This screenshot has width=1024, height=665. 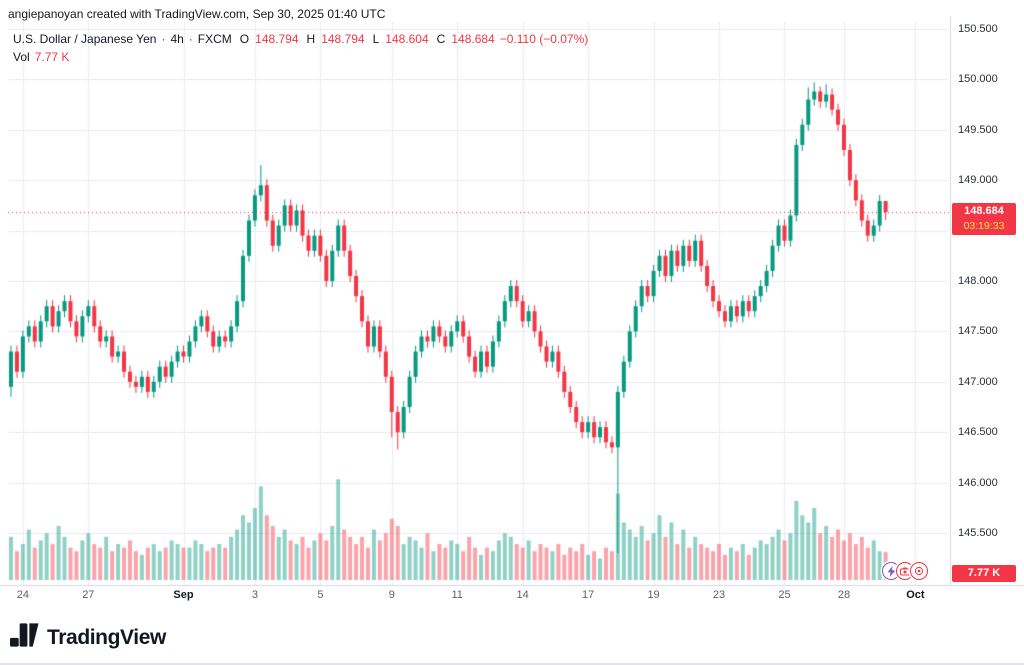 I want to click on current-price-badge: 148.684 03:19:33, so click(x=984, y=219).